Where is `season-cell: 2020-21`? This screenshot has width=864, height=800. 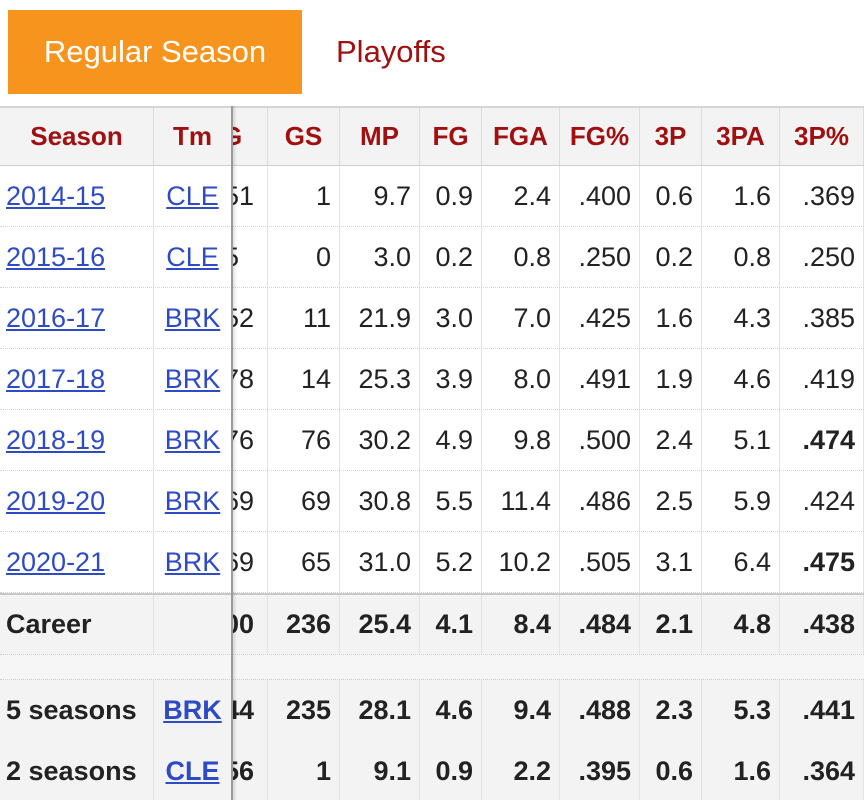 season-cell: 2020-21 is located at coordinates (77, 562).